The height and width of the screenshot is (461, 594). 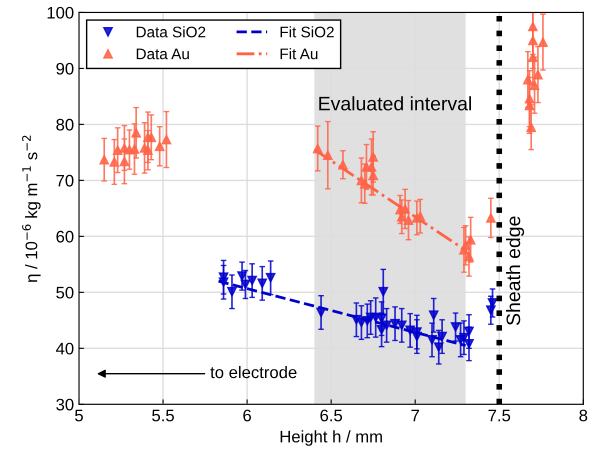 I want to click on x-tick-label: 7.5, so click(x=499, y=416).